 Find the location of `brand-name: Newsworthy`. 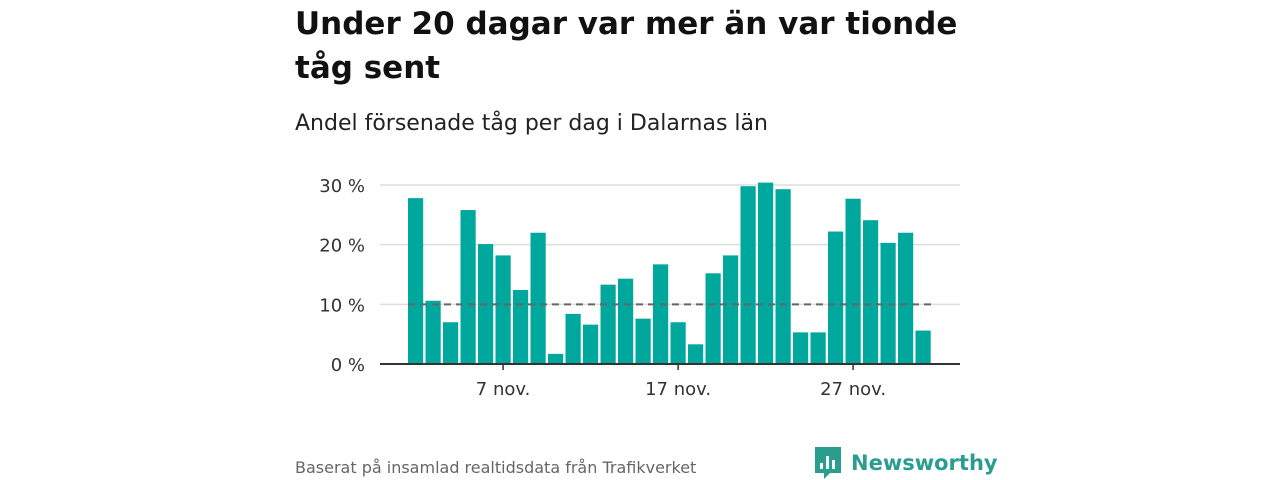

brand-name: Newsworthy is located at coordinates (924, 463).